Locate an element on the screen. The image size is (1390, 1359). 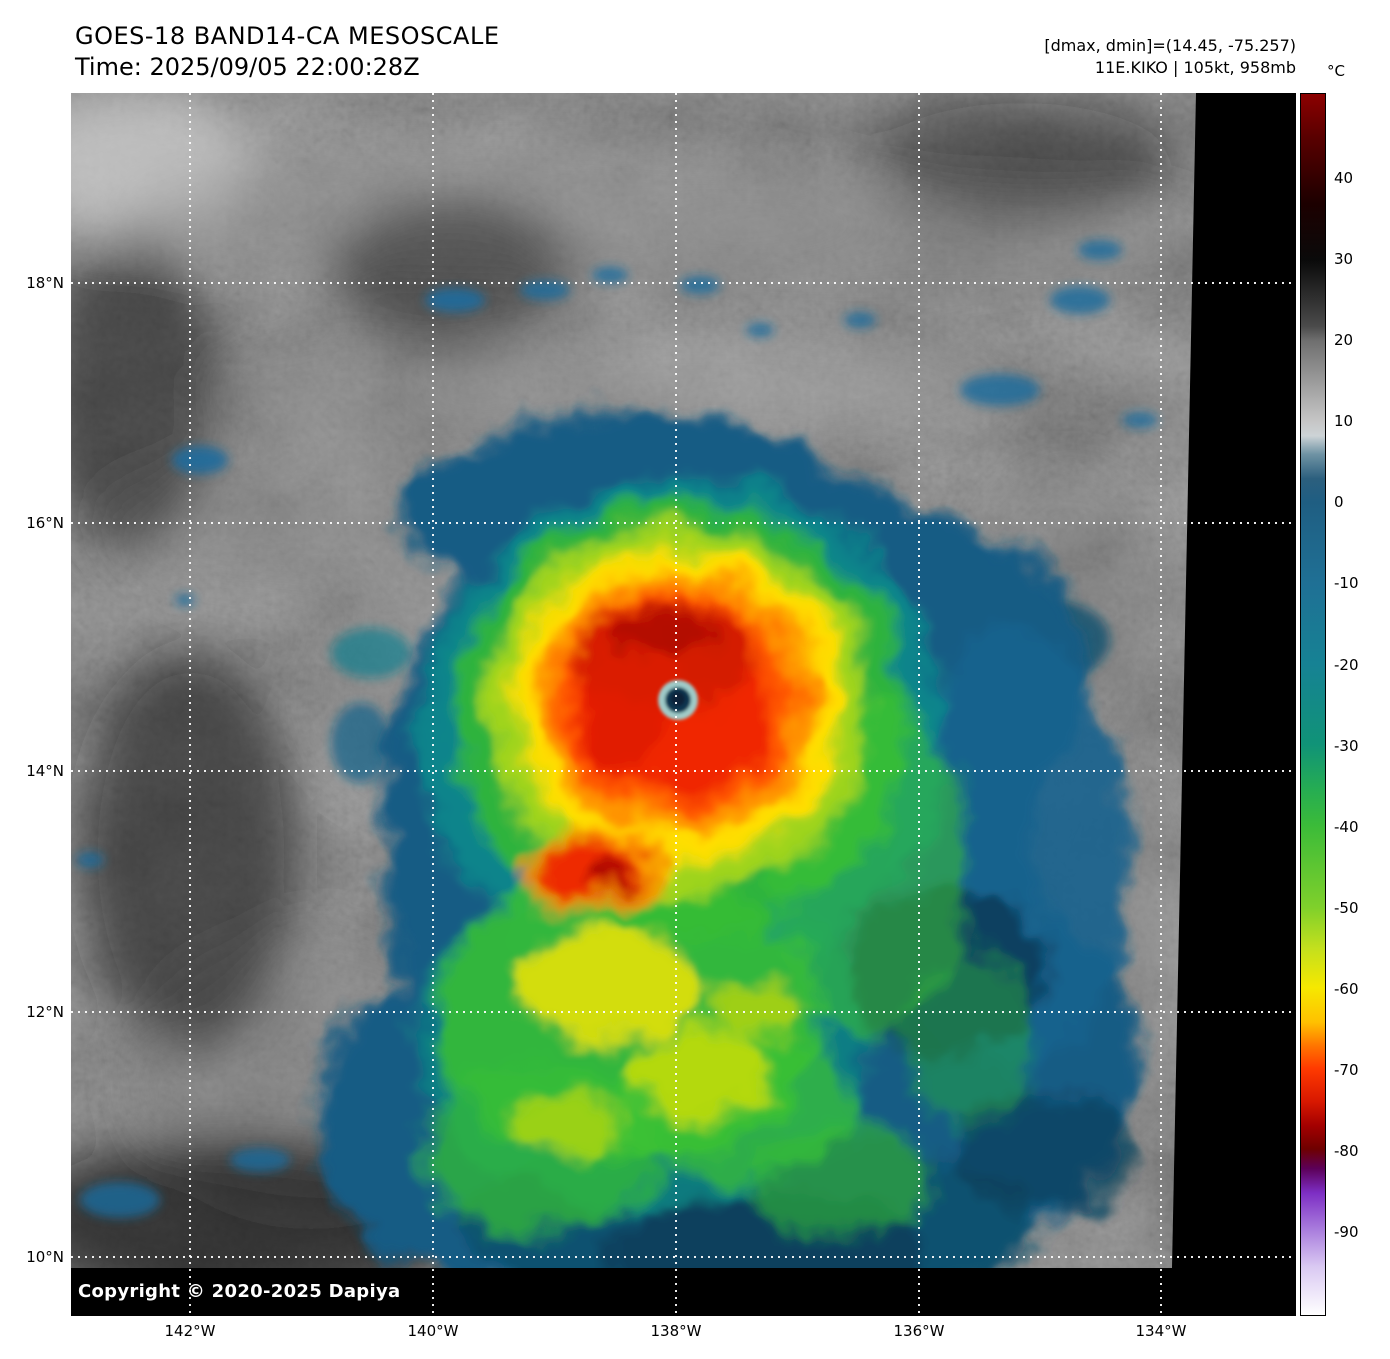
copyright-notice: Copyright © 2020-2025 Dapiya is located at coordinates (239, 1291).